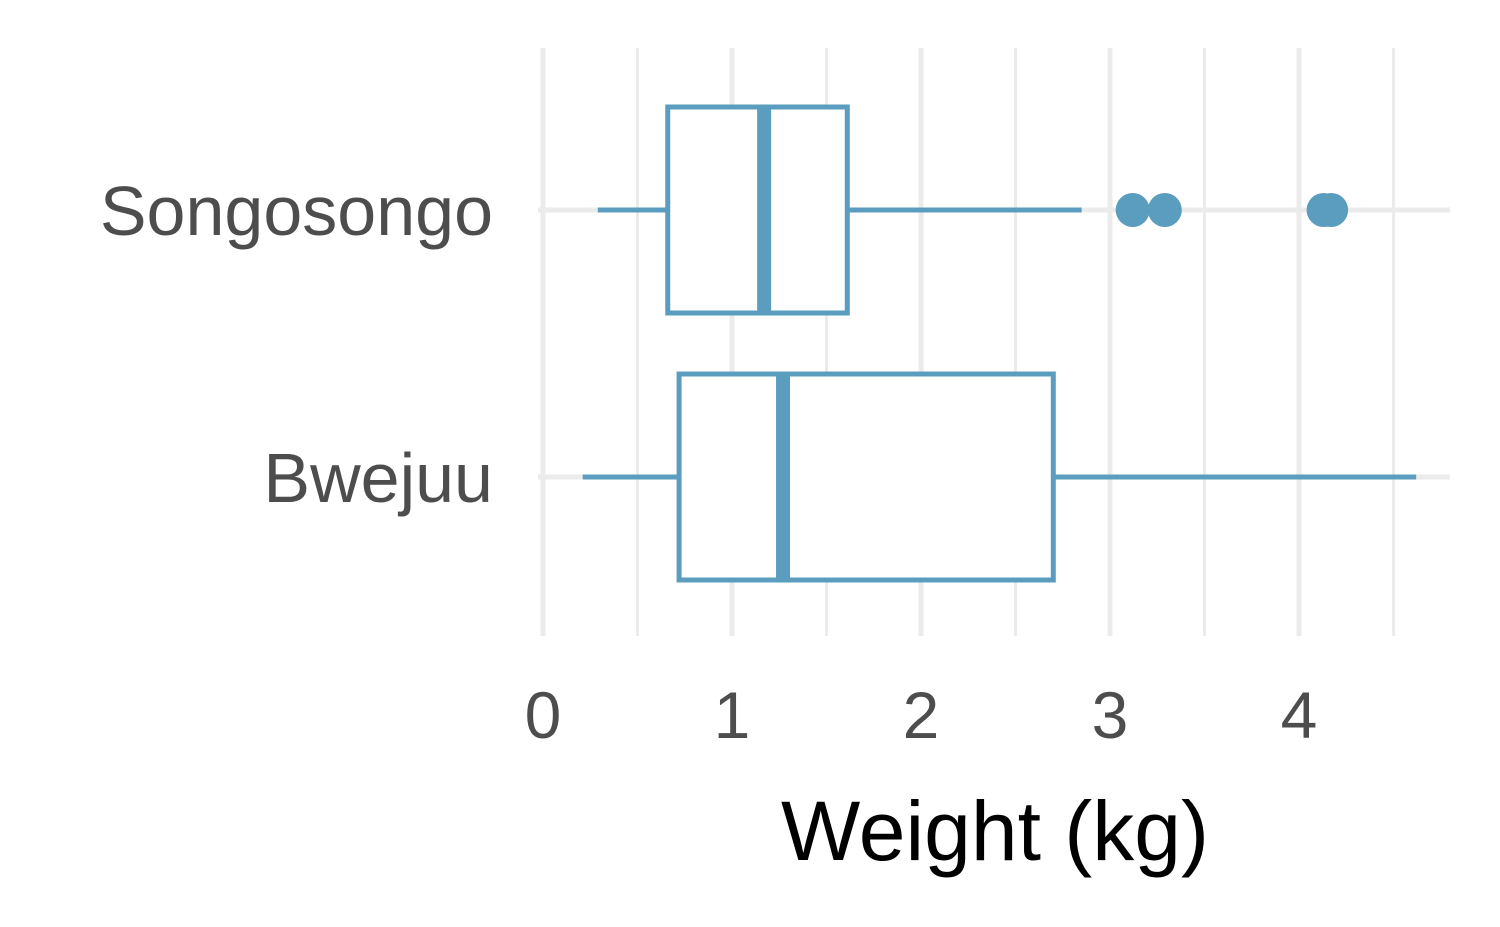 The height and width of the screenshot is (927, 1500). I want to click on x-tick-label: 3, so click(1110, 715).